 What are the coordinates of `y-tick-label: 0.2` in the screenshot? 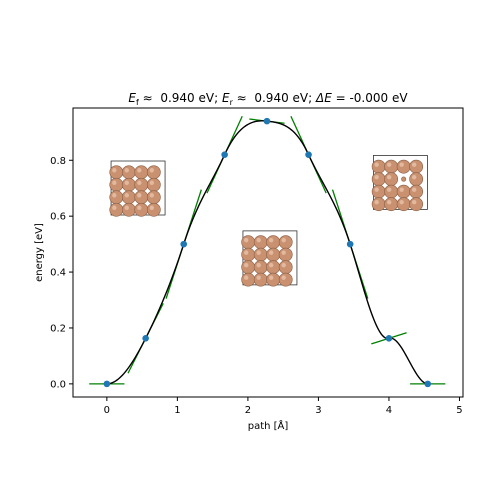 It's located at (58, 328).